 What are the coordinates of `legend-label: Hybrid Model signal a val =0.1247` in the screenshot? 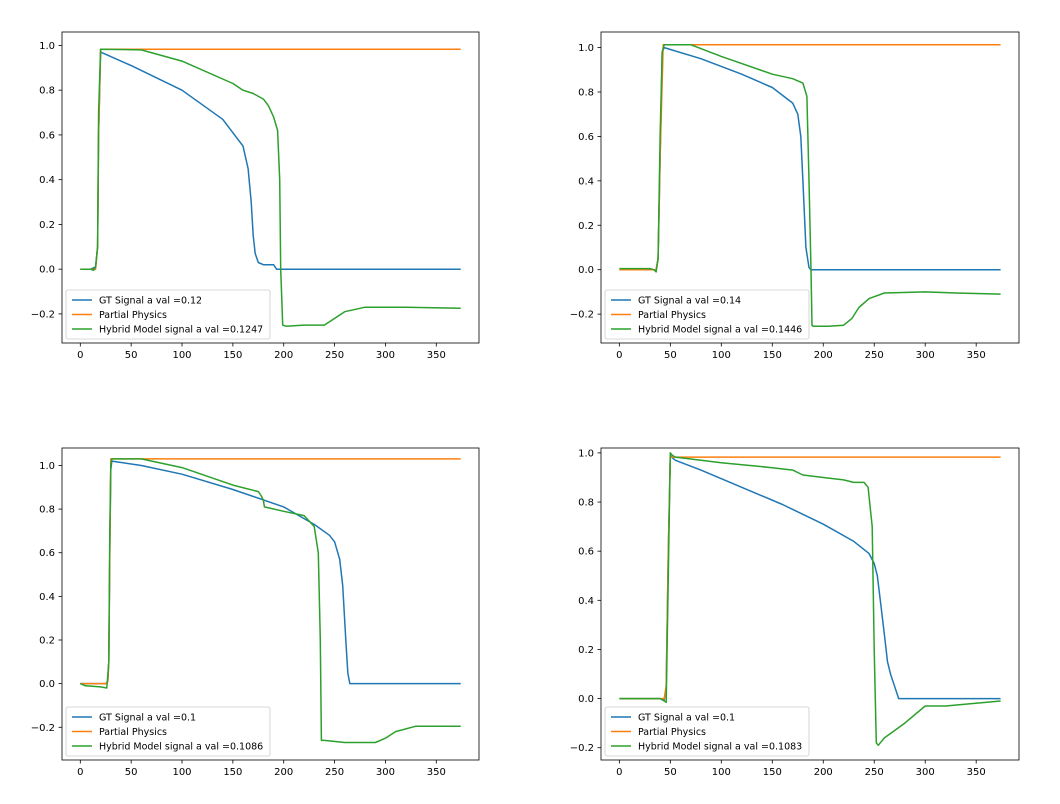 It's located at (181, 330).